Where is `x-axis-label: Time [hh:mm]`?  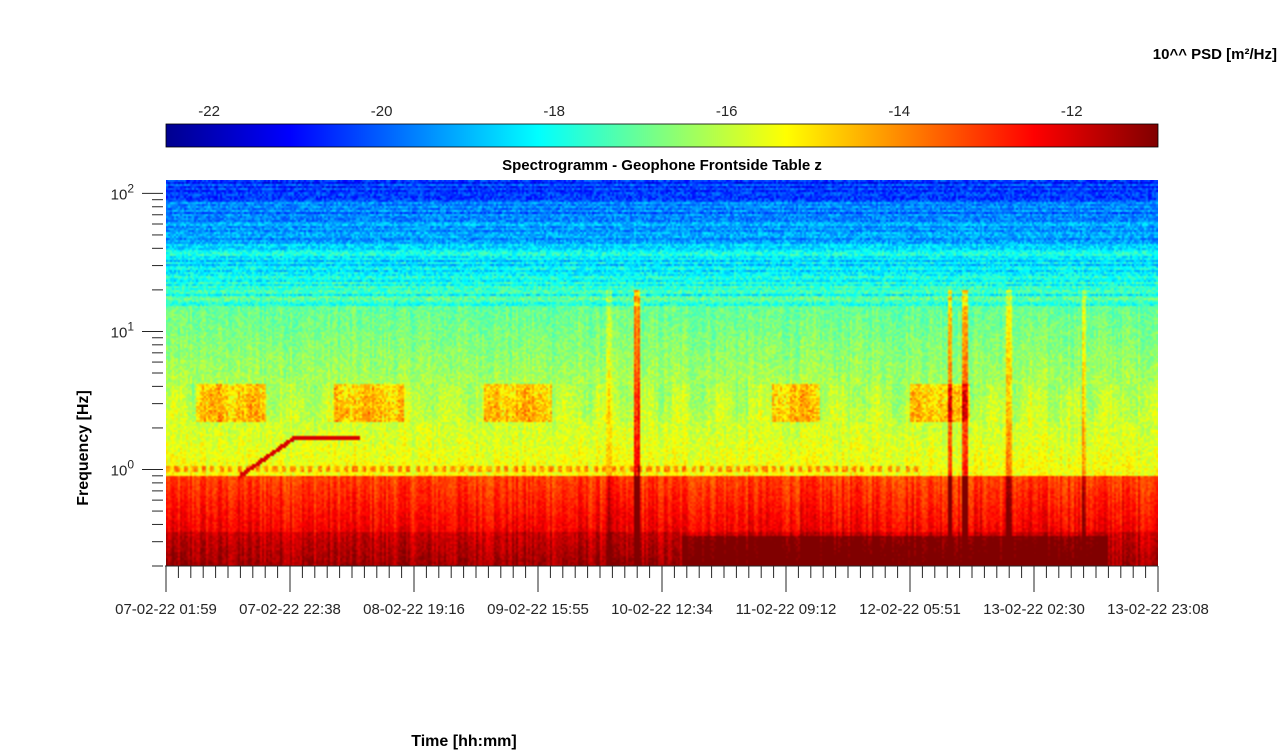 x-axis-label: Time [hh:mm] is located at coordinates (463, 741).